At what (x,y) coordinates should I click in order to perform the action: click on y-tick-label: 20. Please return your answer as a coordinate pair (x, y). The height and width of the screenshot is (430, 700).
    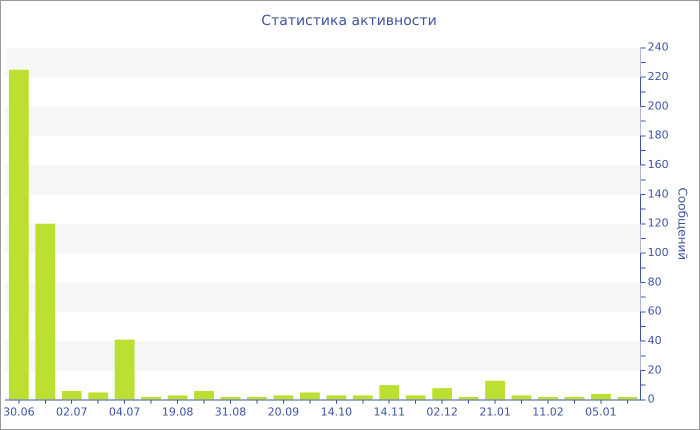
    Looking at the image, I should click on (655, 369).